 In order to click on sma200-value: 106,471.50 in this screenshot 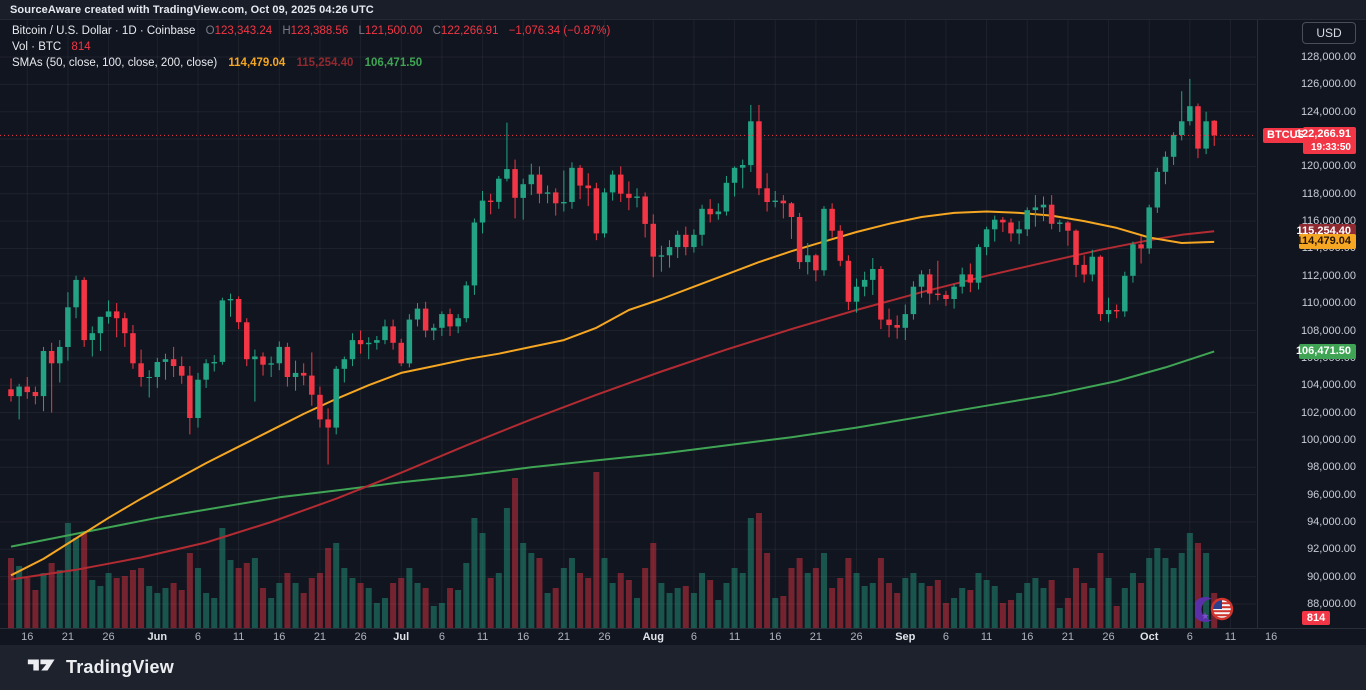, I will do `click(393, 63)`.